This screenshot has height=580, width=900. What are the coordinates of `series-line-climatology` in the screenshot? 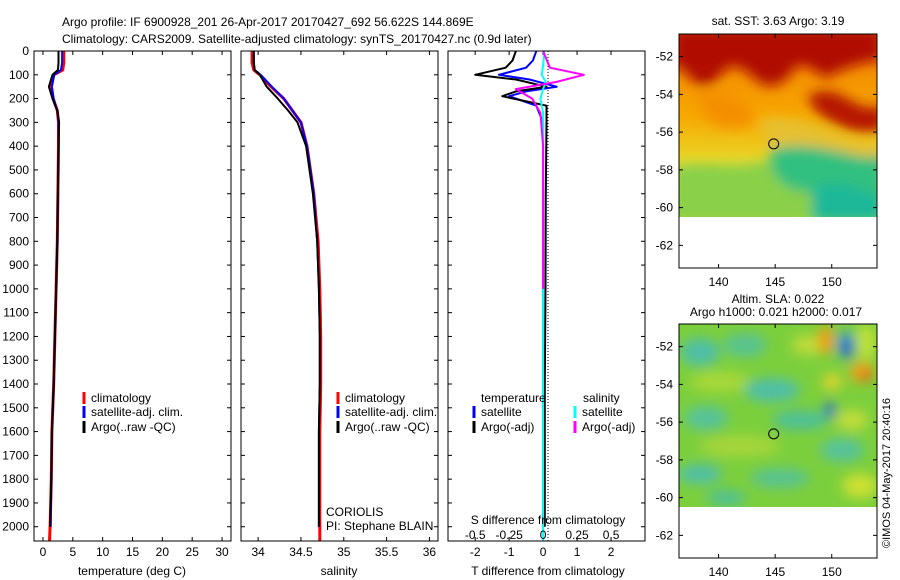 It's located at (286, 296).